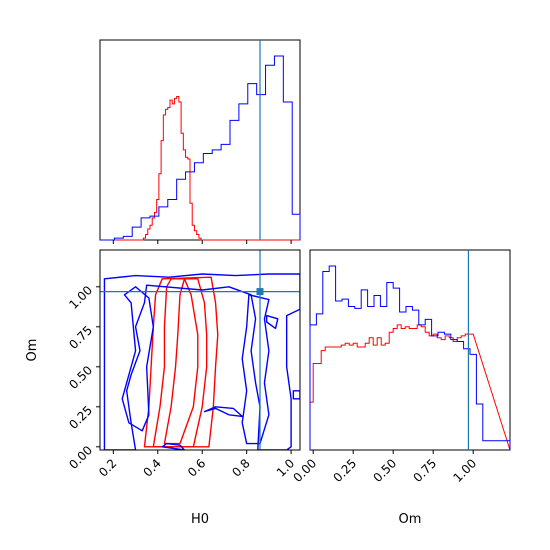 The image size is (550, 550). What do you see at coordinates (32, 350) in the screenshot?
I see `y-axis-label-om: Om` at bounding box center [32, 350].